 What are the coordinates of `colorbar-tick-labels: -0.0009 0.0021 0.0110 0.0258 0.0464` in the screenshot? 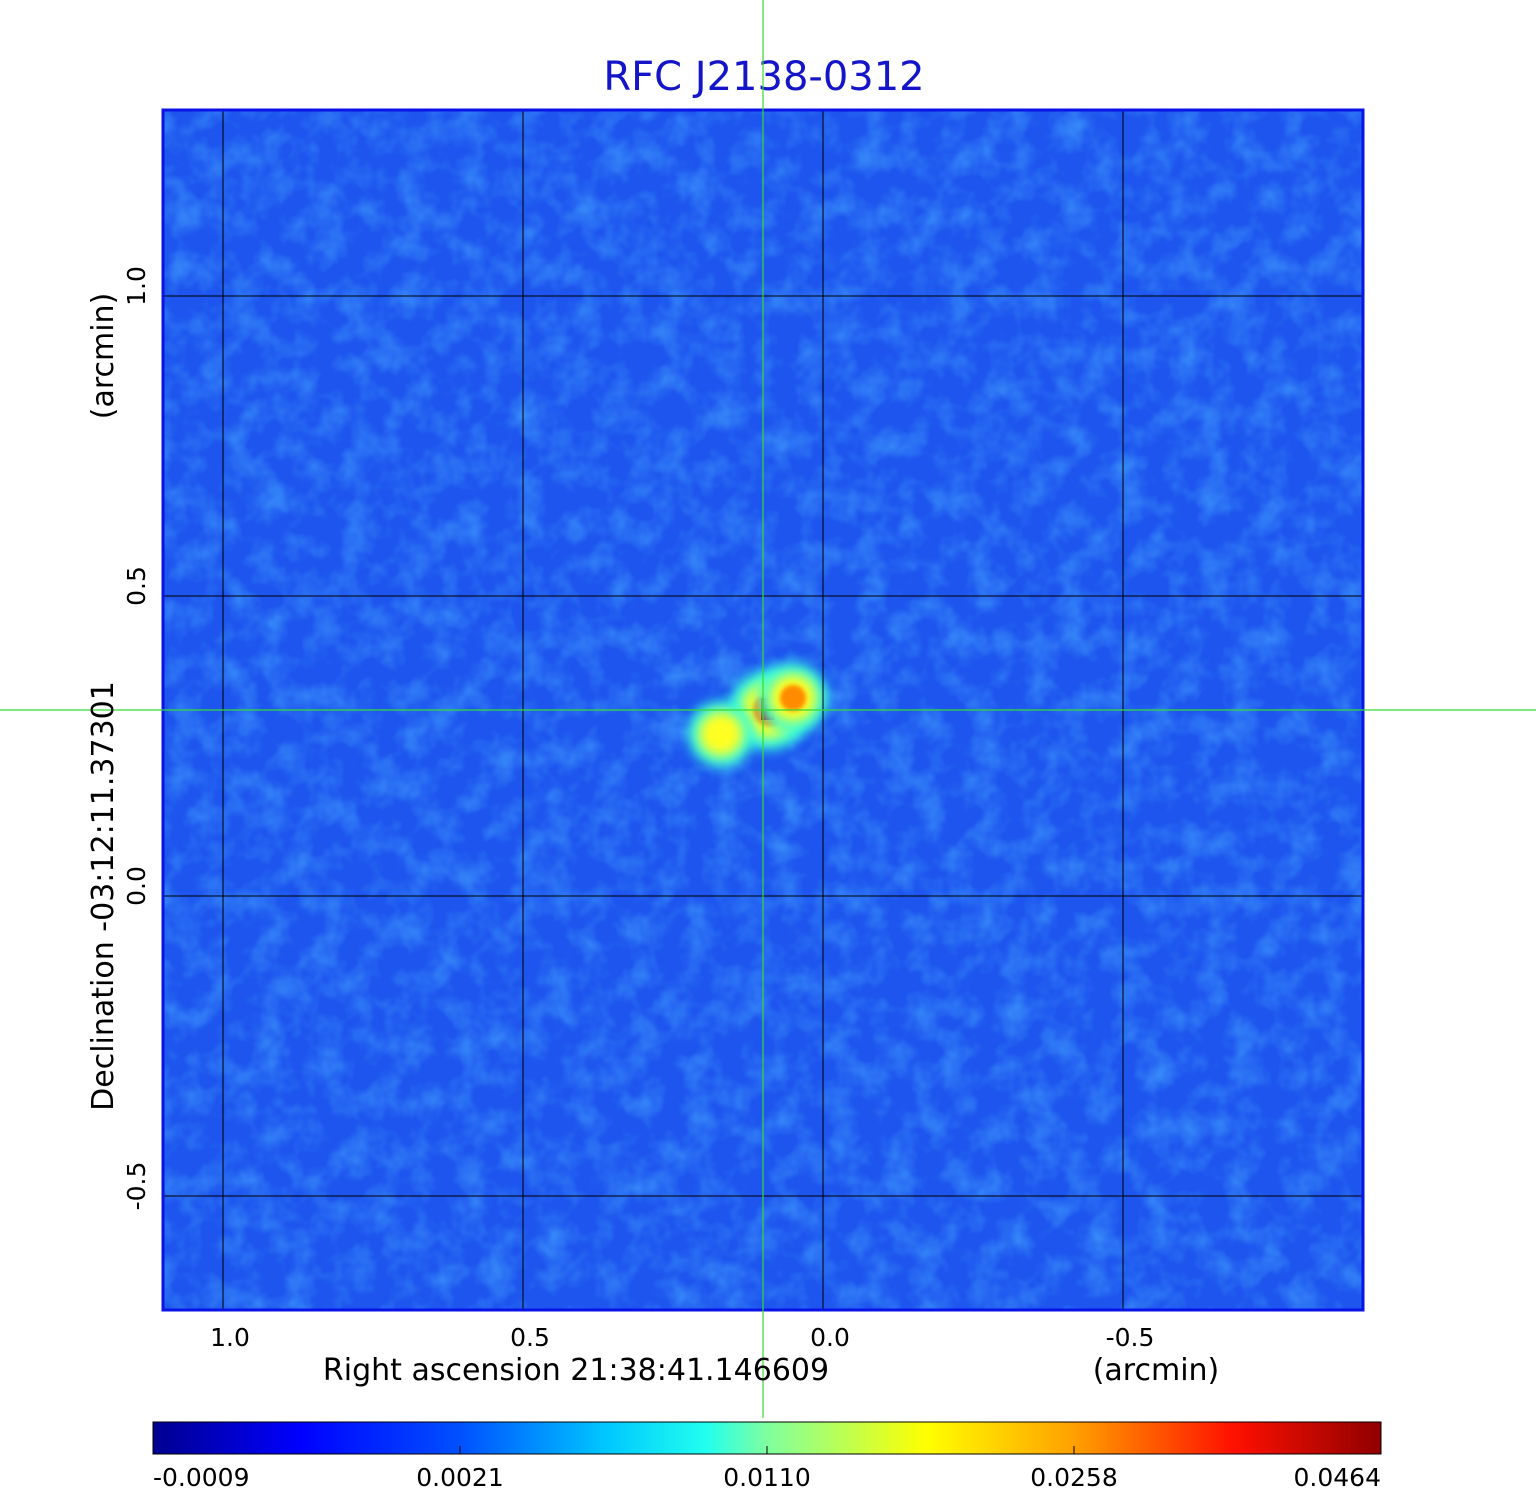 It's located at (767, 1469).